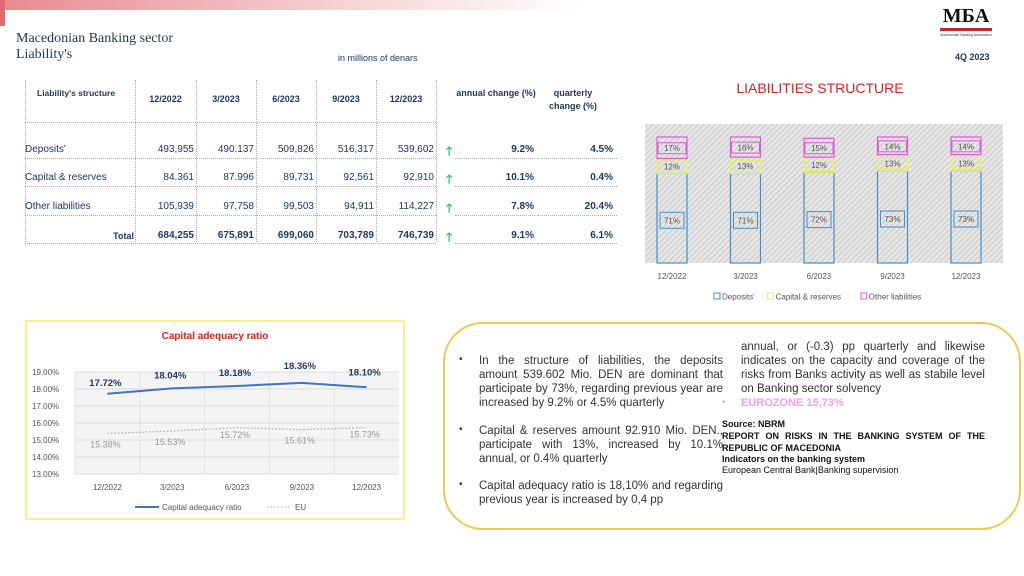 The height and width of the screenshot is (576, 1024). What do you see at coordinates (346, 99) in the screenshot?
I see `table-header-period: 9/2023` at bounding box center [346, 99].